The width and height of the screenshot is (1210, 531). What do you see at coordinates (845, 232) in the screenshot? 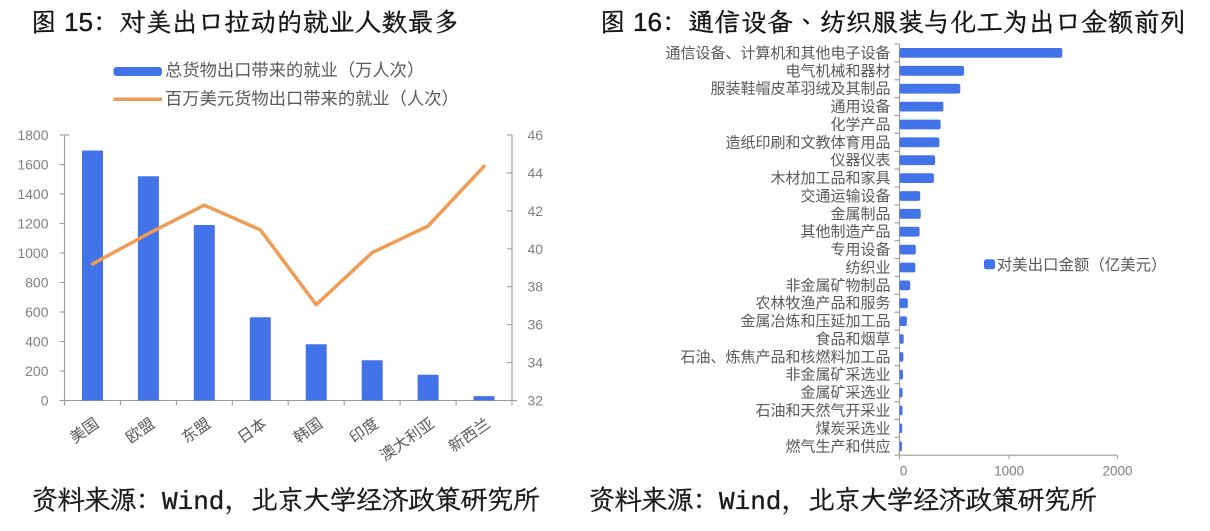
I see `svg-text: 其他制造产品` at bounding box center [845, 232].